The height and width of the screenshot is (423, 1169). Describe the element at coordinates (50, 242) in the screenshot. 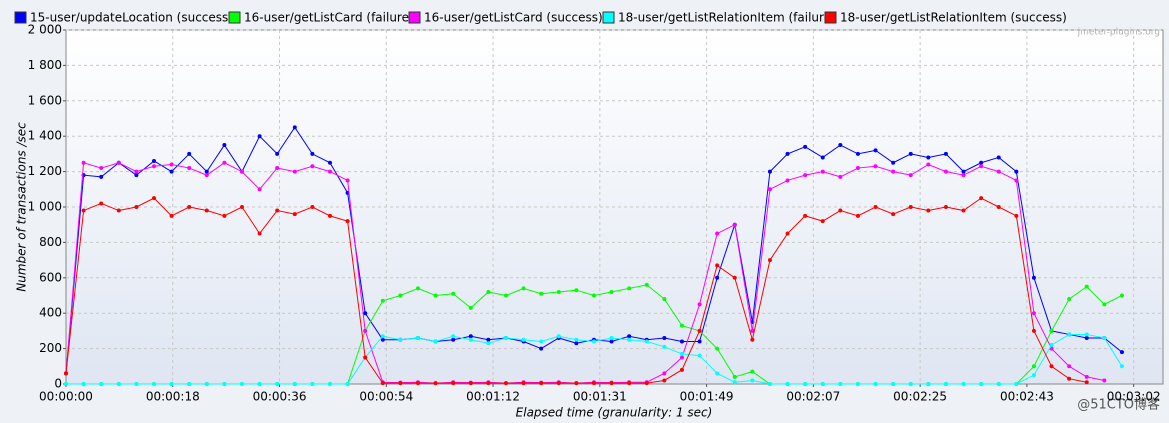

I see `y-tick-label: 800` at that location.